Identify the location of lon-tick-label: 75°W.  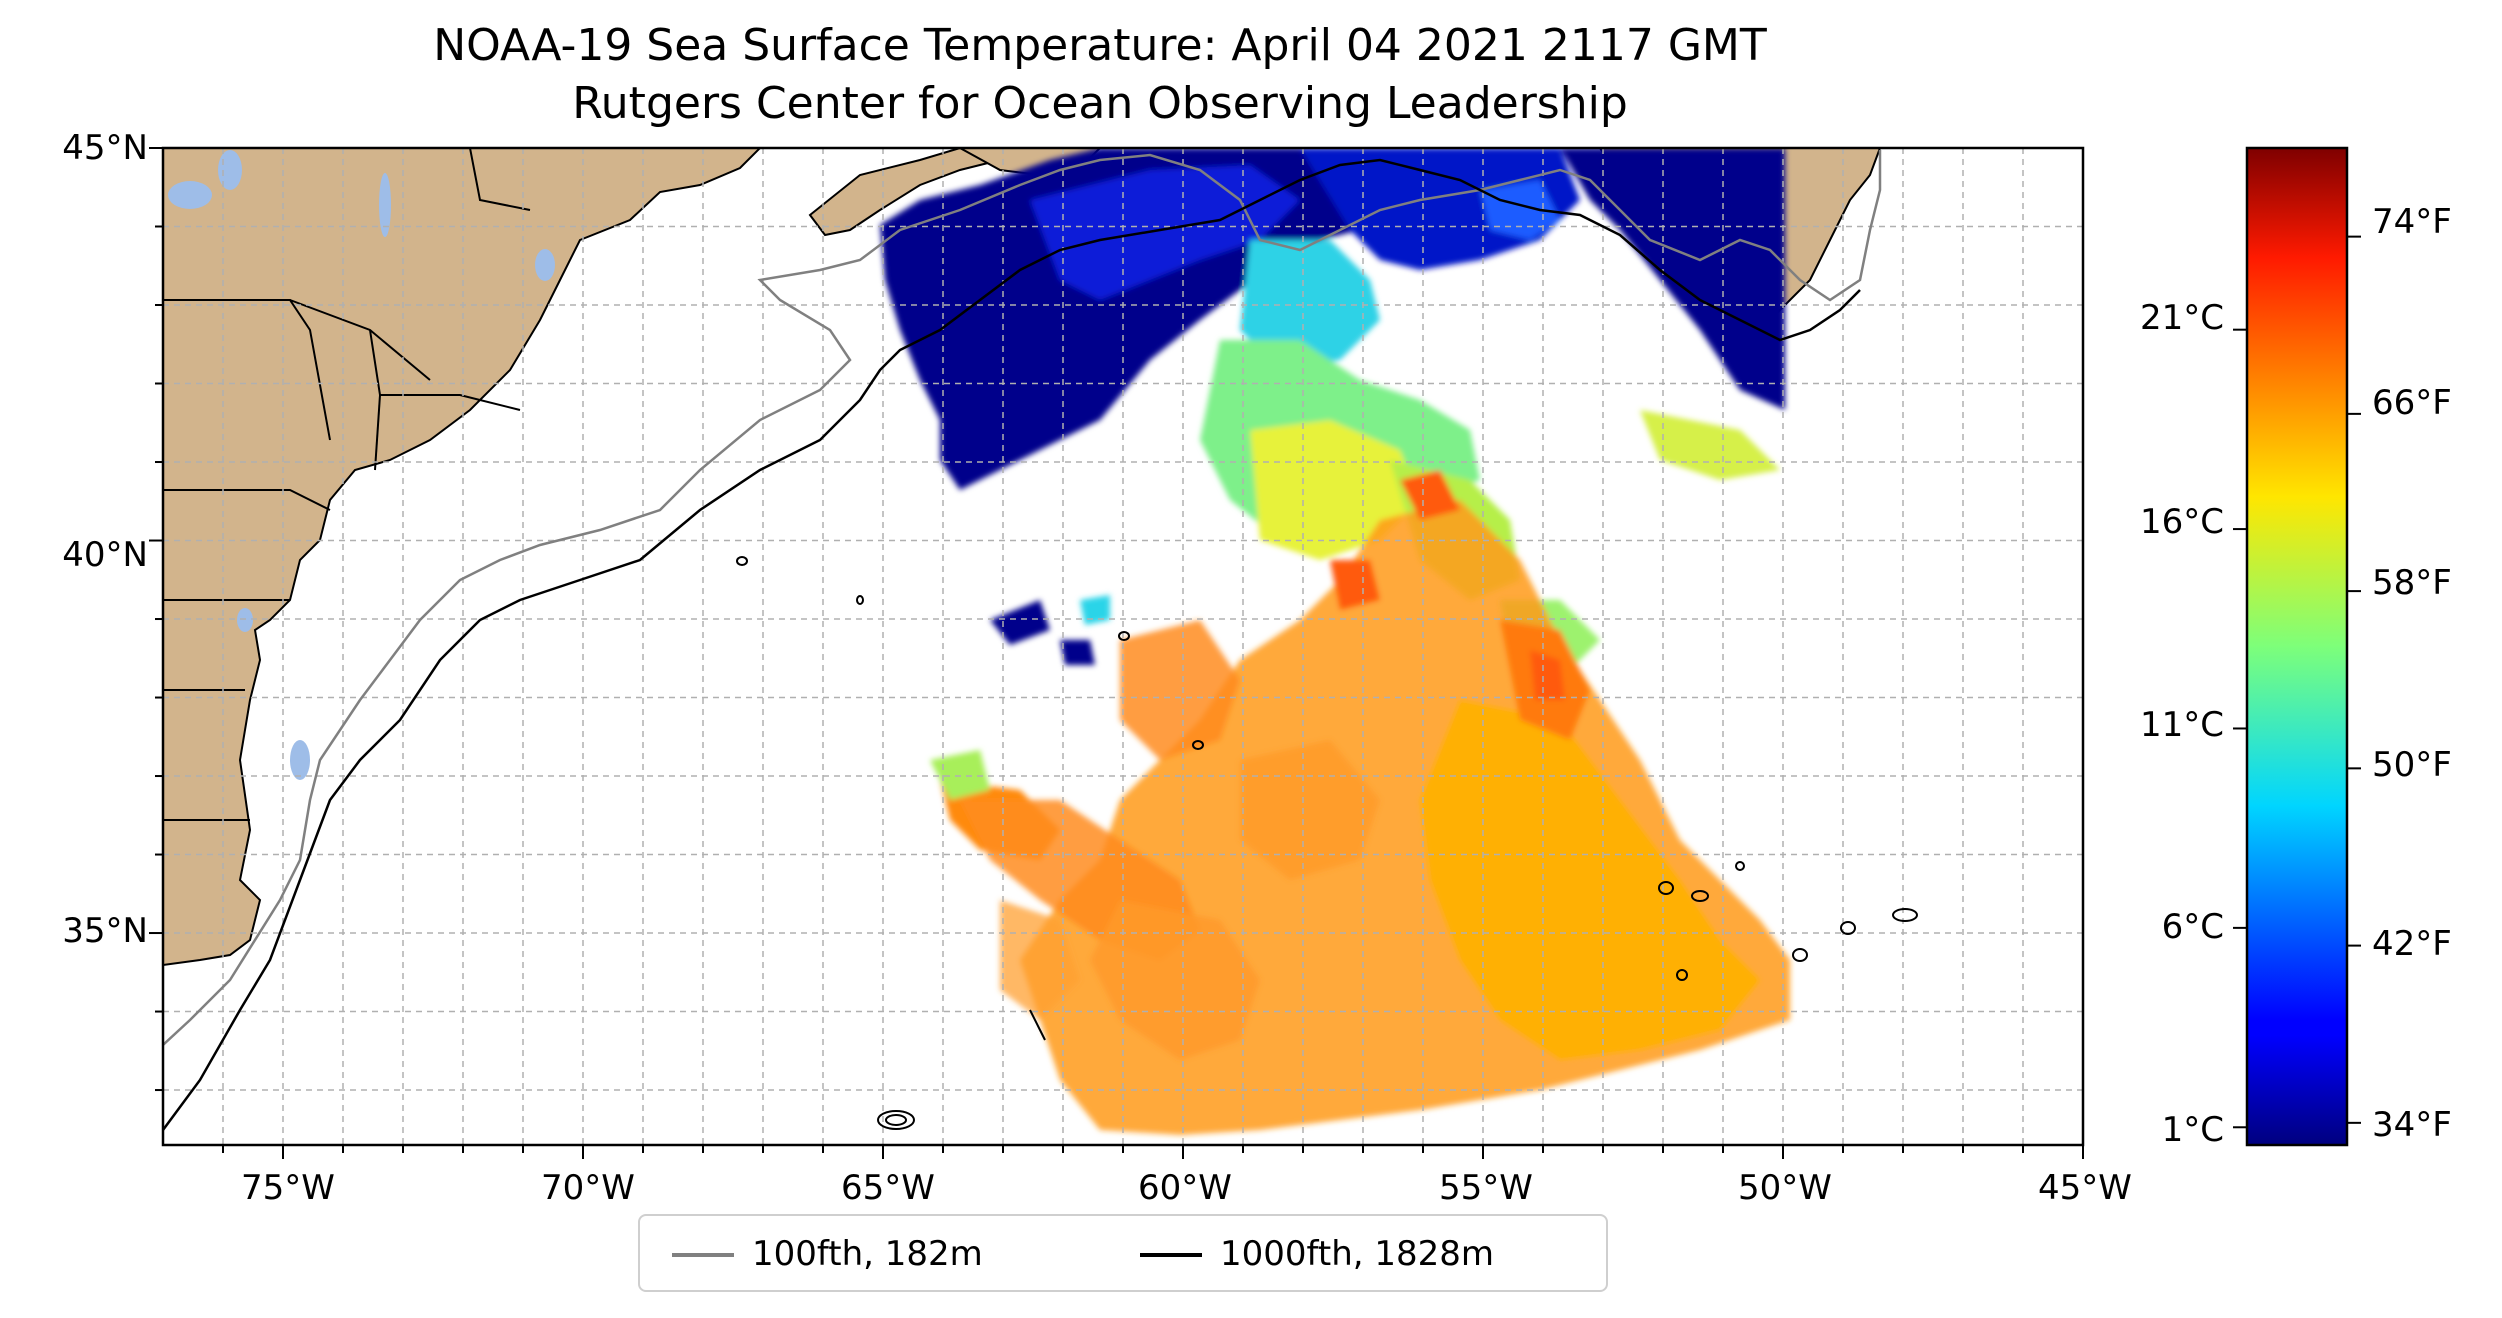
(288, 1188).